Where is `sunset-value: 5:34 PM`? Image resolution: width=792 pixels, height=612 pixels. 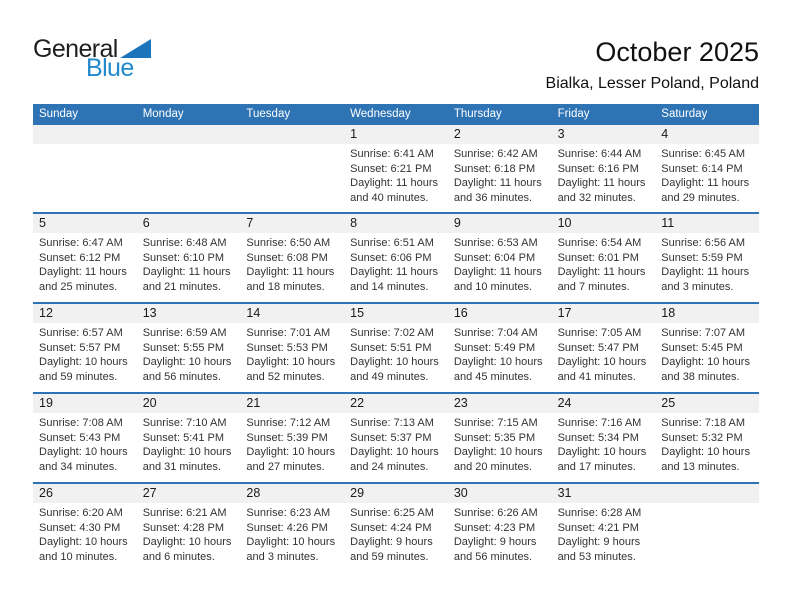 sunset-value: 5:34 PM is located at coordinates (618, 437).